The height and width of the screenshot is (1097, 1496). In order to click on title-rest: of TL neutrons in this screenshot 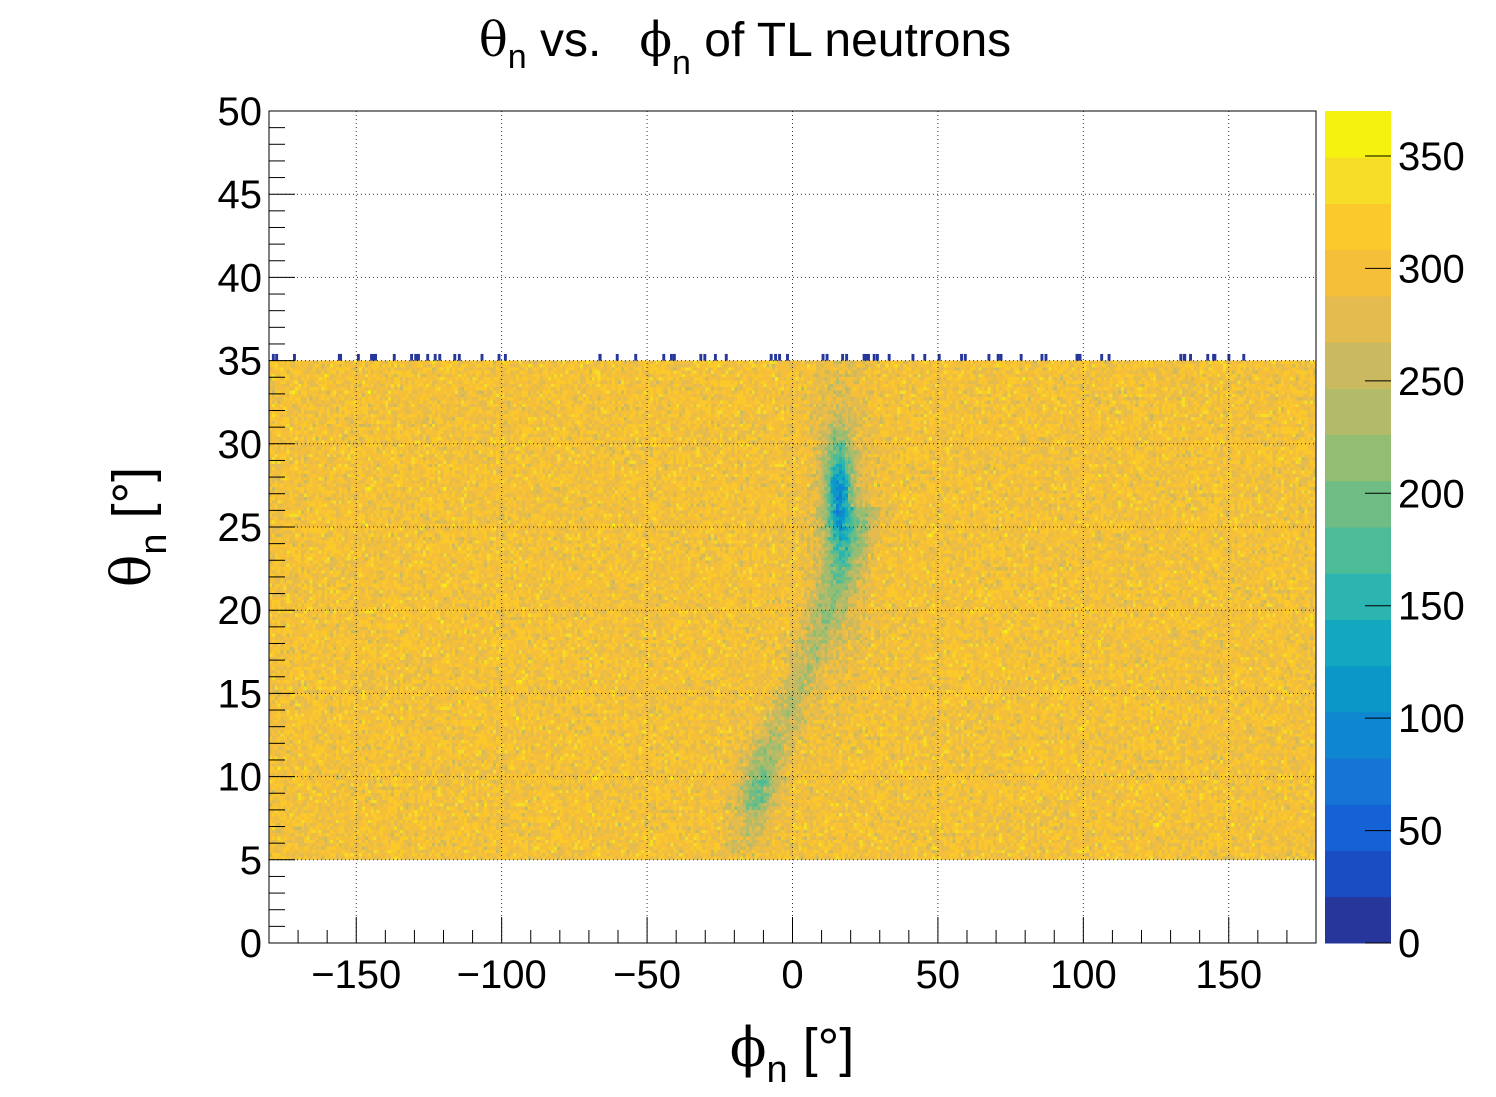, I will do `click(851, 40)`.